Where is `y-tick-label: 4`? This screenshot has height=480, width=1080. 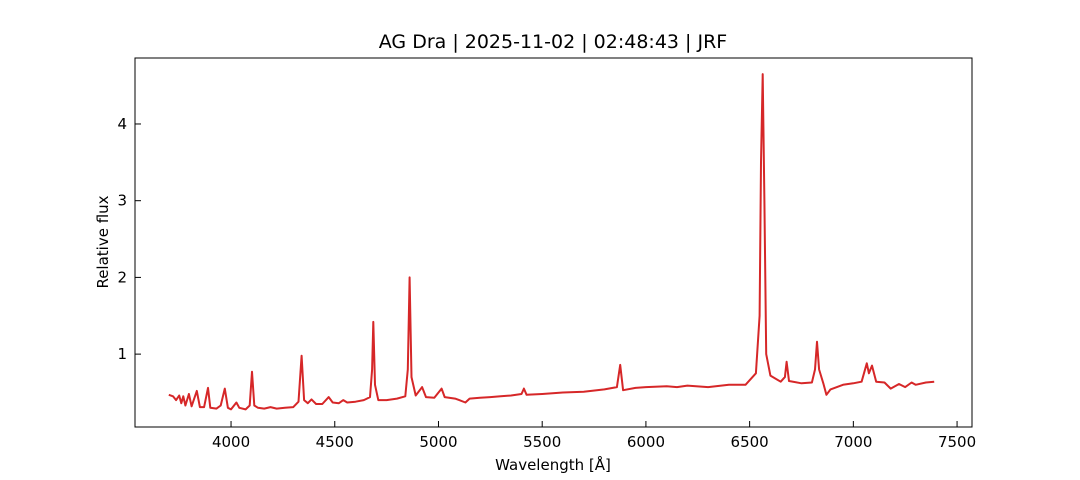
y-tick-label: 4 is located at coordinates (122, 124).